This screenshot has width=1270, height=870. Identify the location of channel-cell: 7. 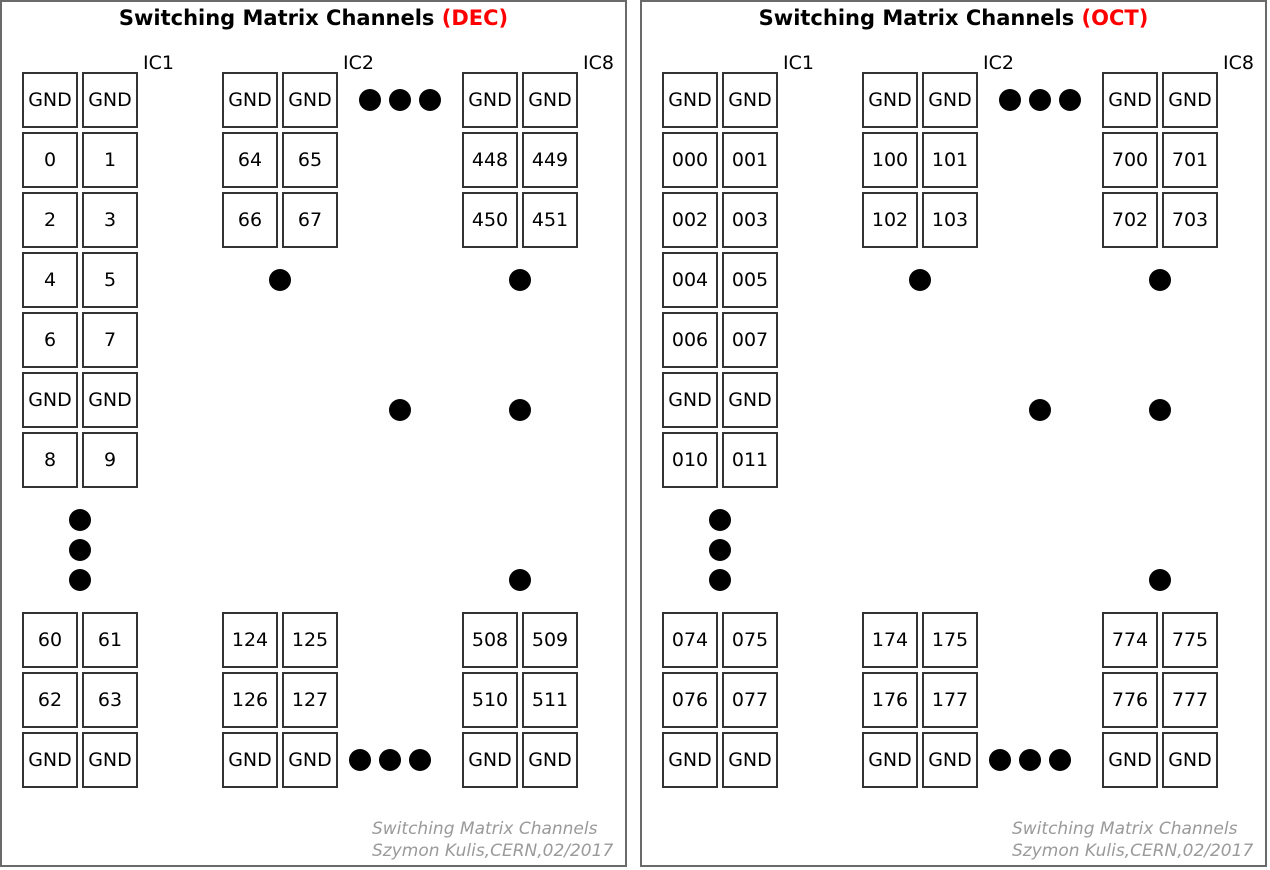
(110, 340).